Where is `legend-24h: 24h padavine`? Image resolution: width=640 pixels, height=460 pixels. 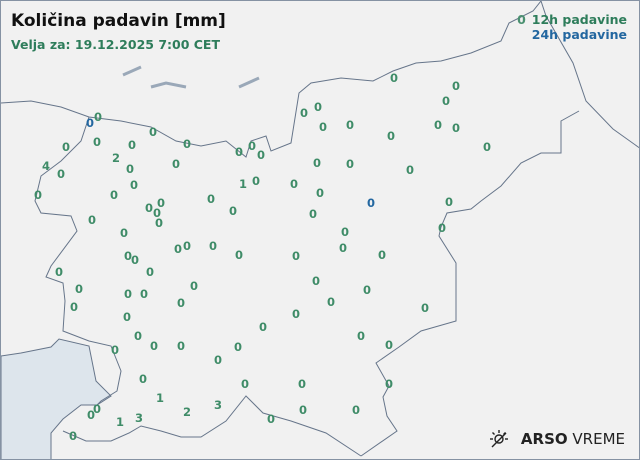
legend-24h: 24h padavine is located at coordinates (579, 34).